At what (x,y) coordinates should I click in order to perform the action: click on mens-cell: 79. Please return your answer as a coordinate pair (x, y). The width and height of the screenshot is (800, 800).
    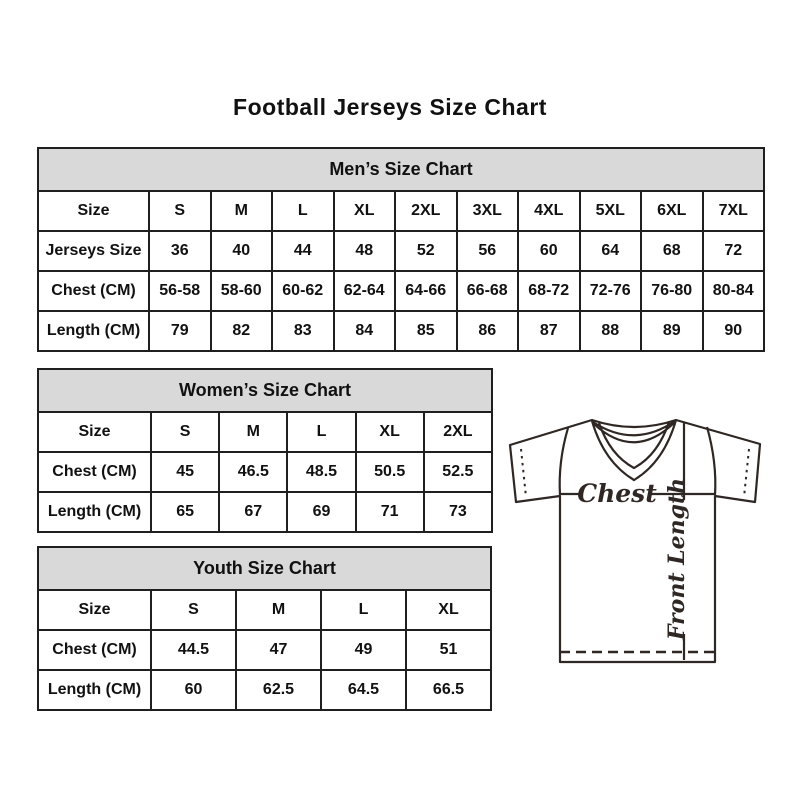
    Looking at the image, I should click on (180, 331).